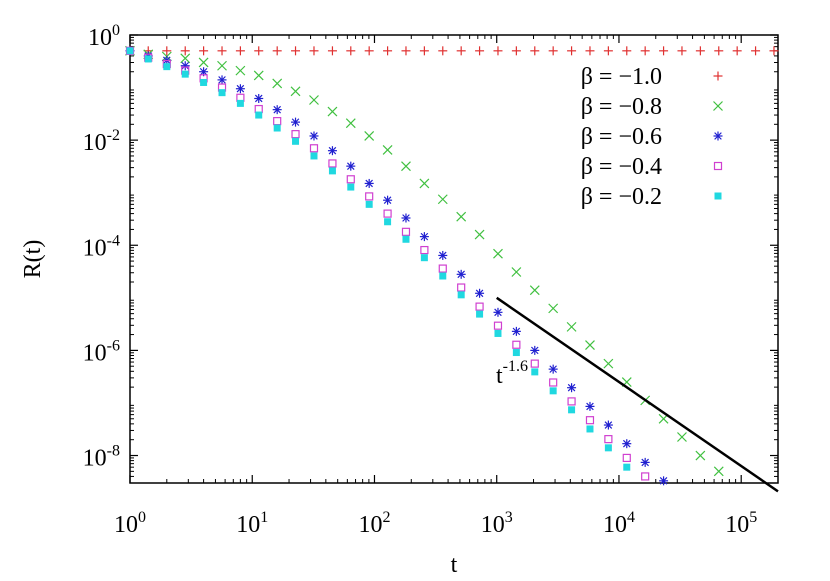 This screenshot has height=581, width=830. What do you see at coordinates (621, 107) in the screenshot?
I see `legend-label: β = −0.8` at bounding box center [621, 107].